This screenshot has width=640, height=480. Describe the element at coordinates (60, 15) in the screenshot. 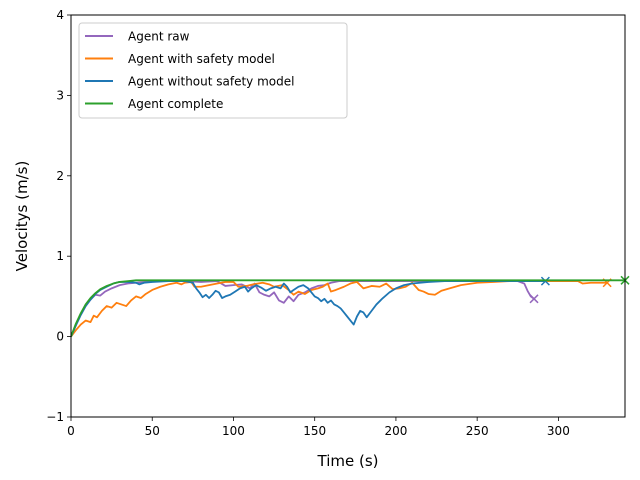

I see `y-tick-label: 4` at that location.